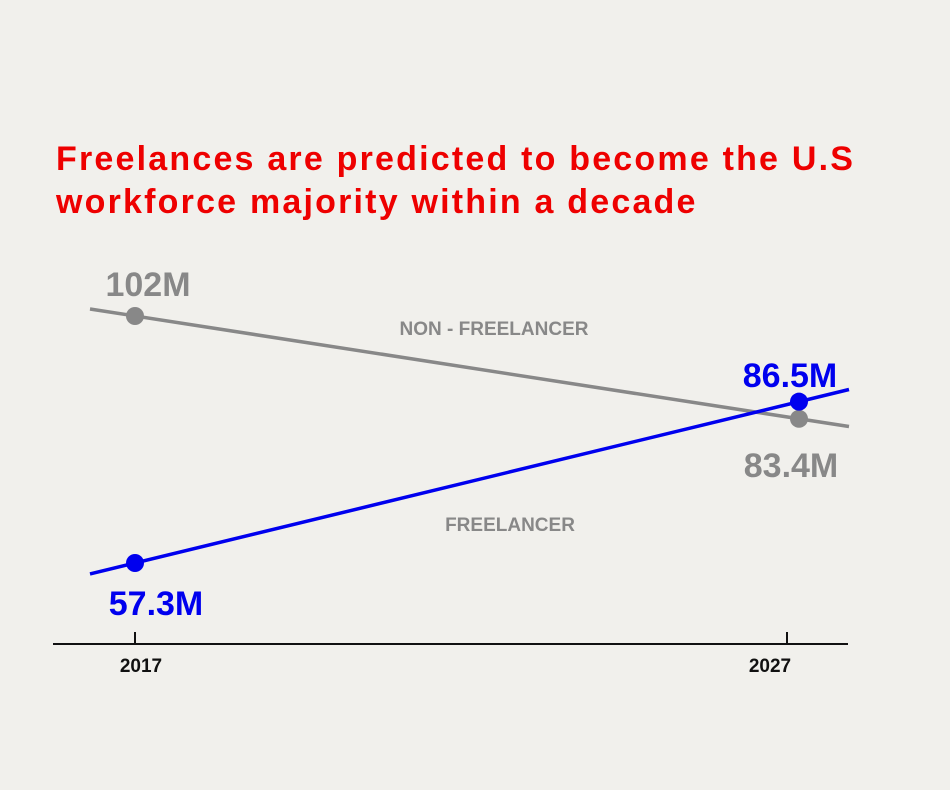 This screenshot has height=790, width=950. I want to click on non-freelancer-point-2017, so click(135, 316).